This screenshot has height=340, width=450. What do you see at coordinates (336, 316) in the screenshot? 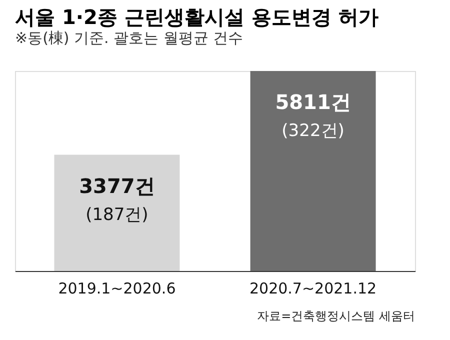
I see `text: 자료=건축행정시스템 세움터` at bounding box center [336, 316].